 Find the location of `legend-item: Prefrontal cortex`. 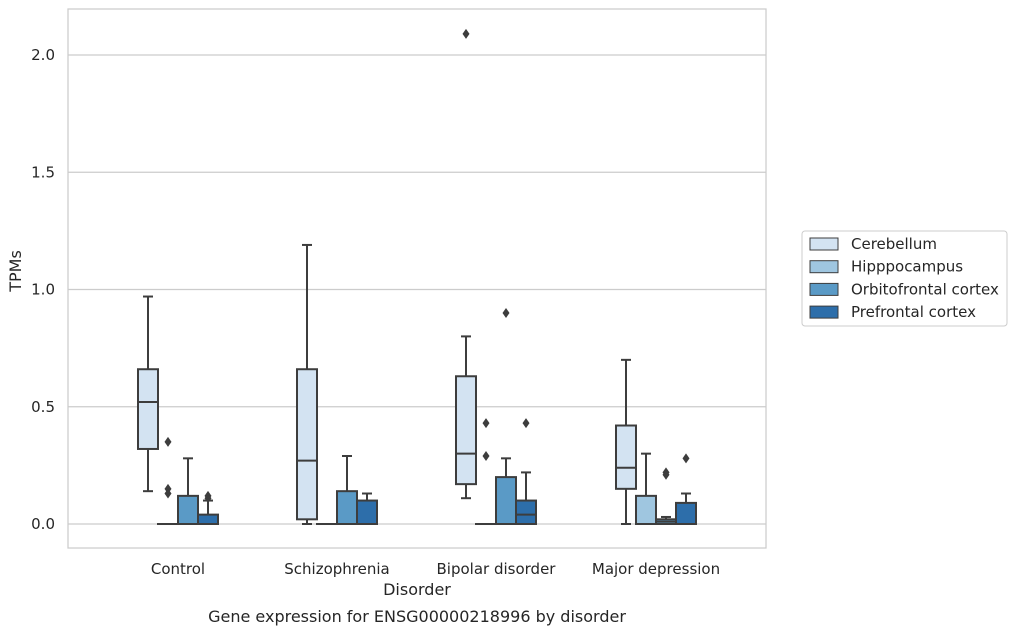

legend-item: Prefrontal cortex is located at coordinates (892, 312).